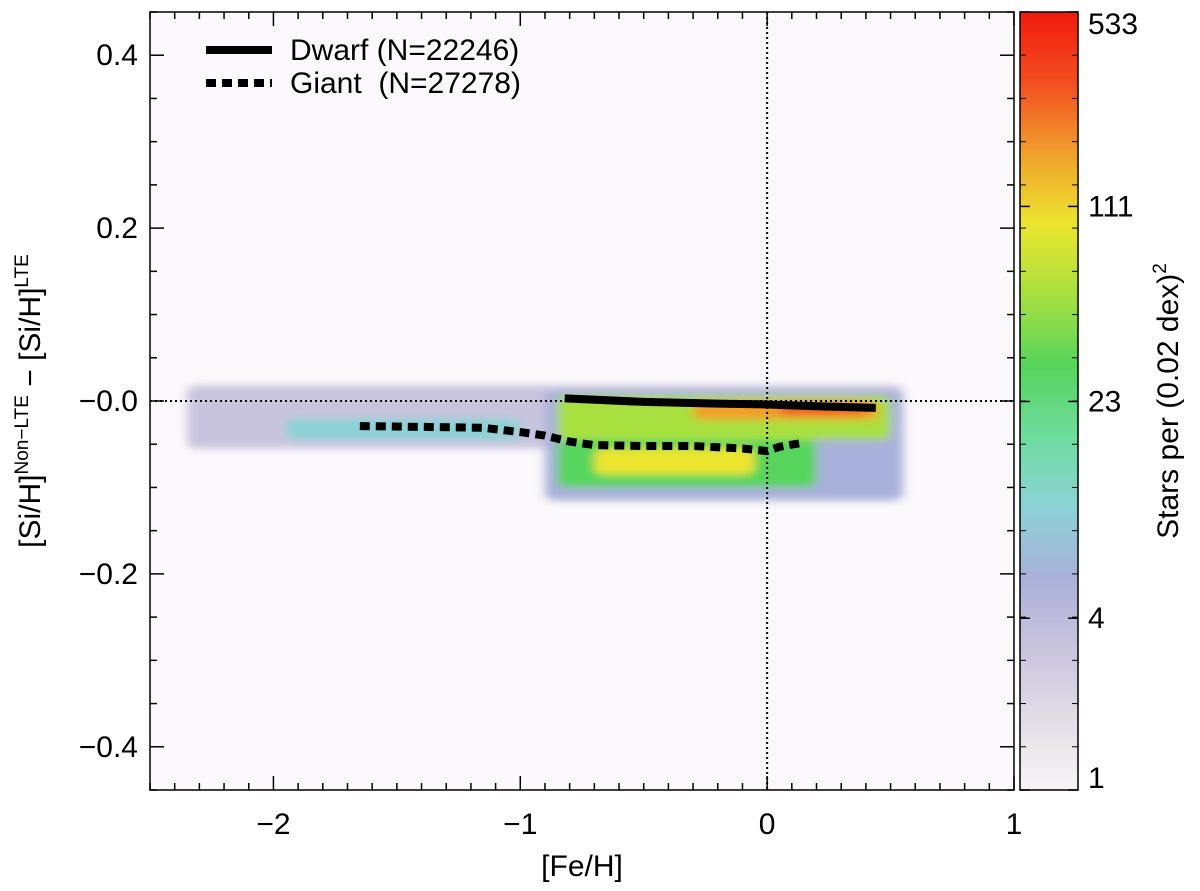  I want to click on x-tick-label: 1, so click(1014, 824).